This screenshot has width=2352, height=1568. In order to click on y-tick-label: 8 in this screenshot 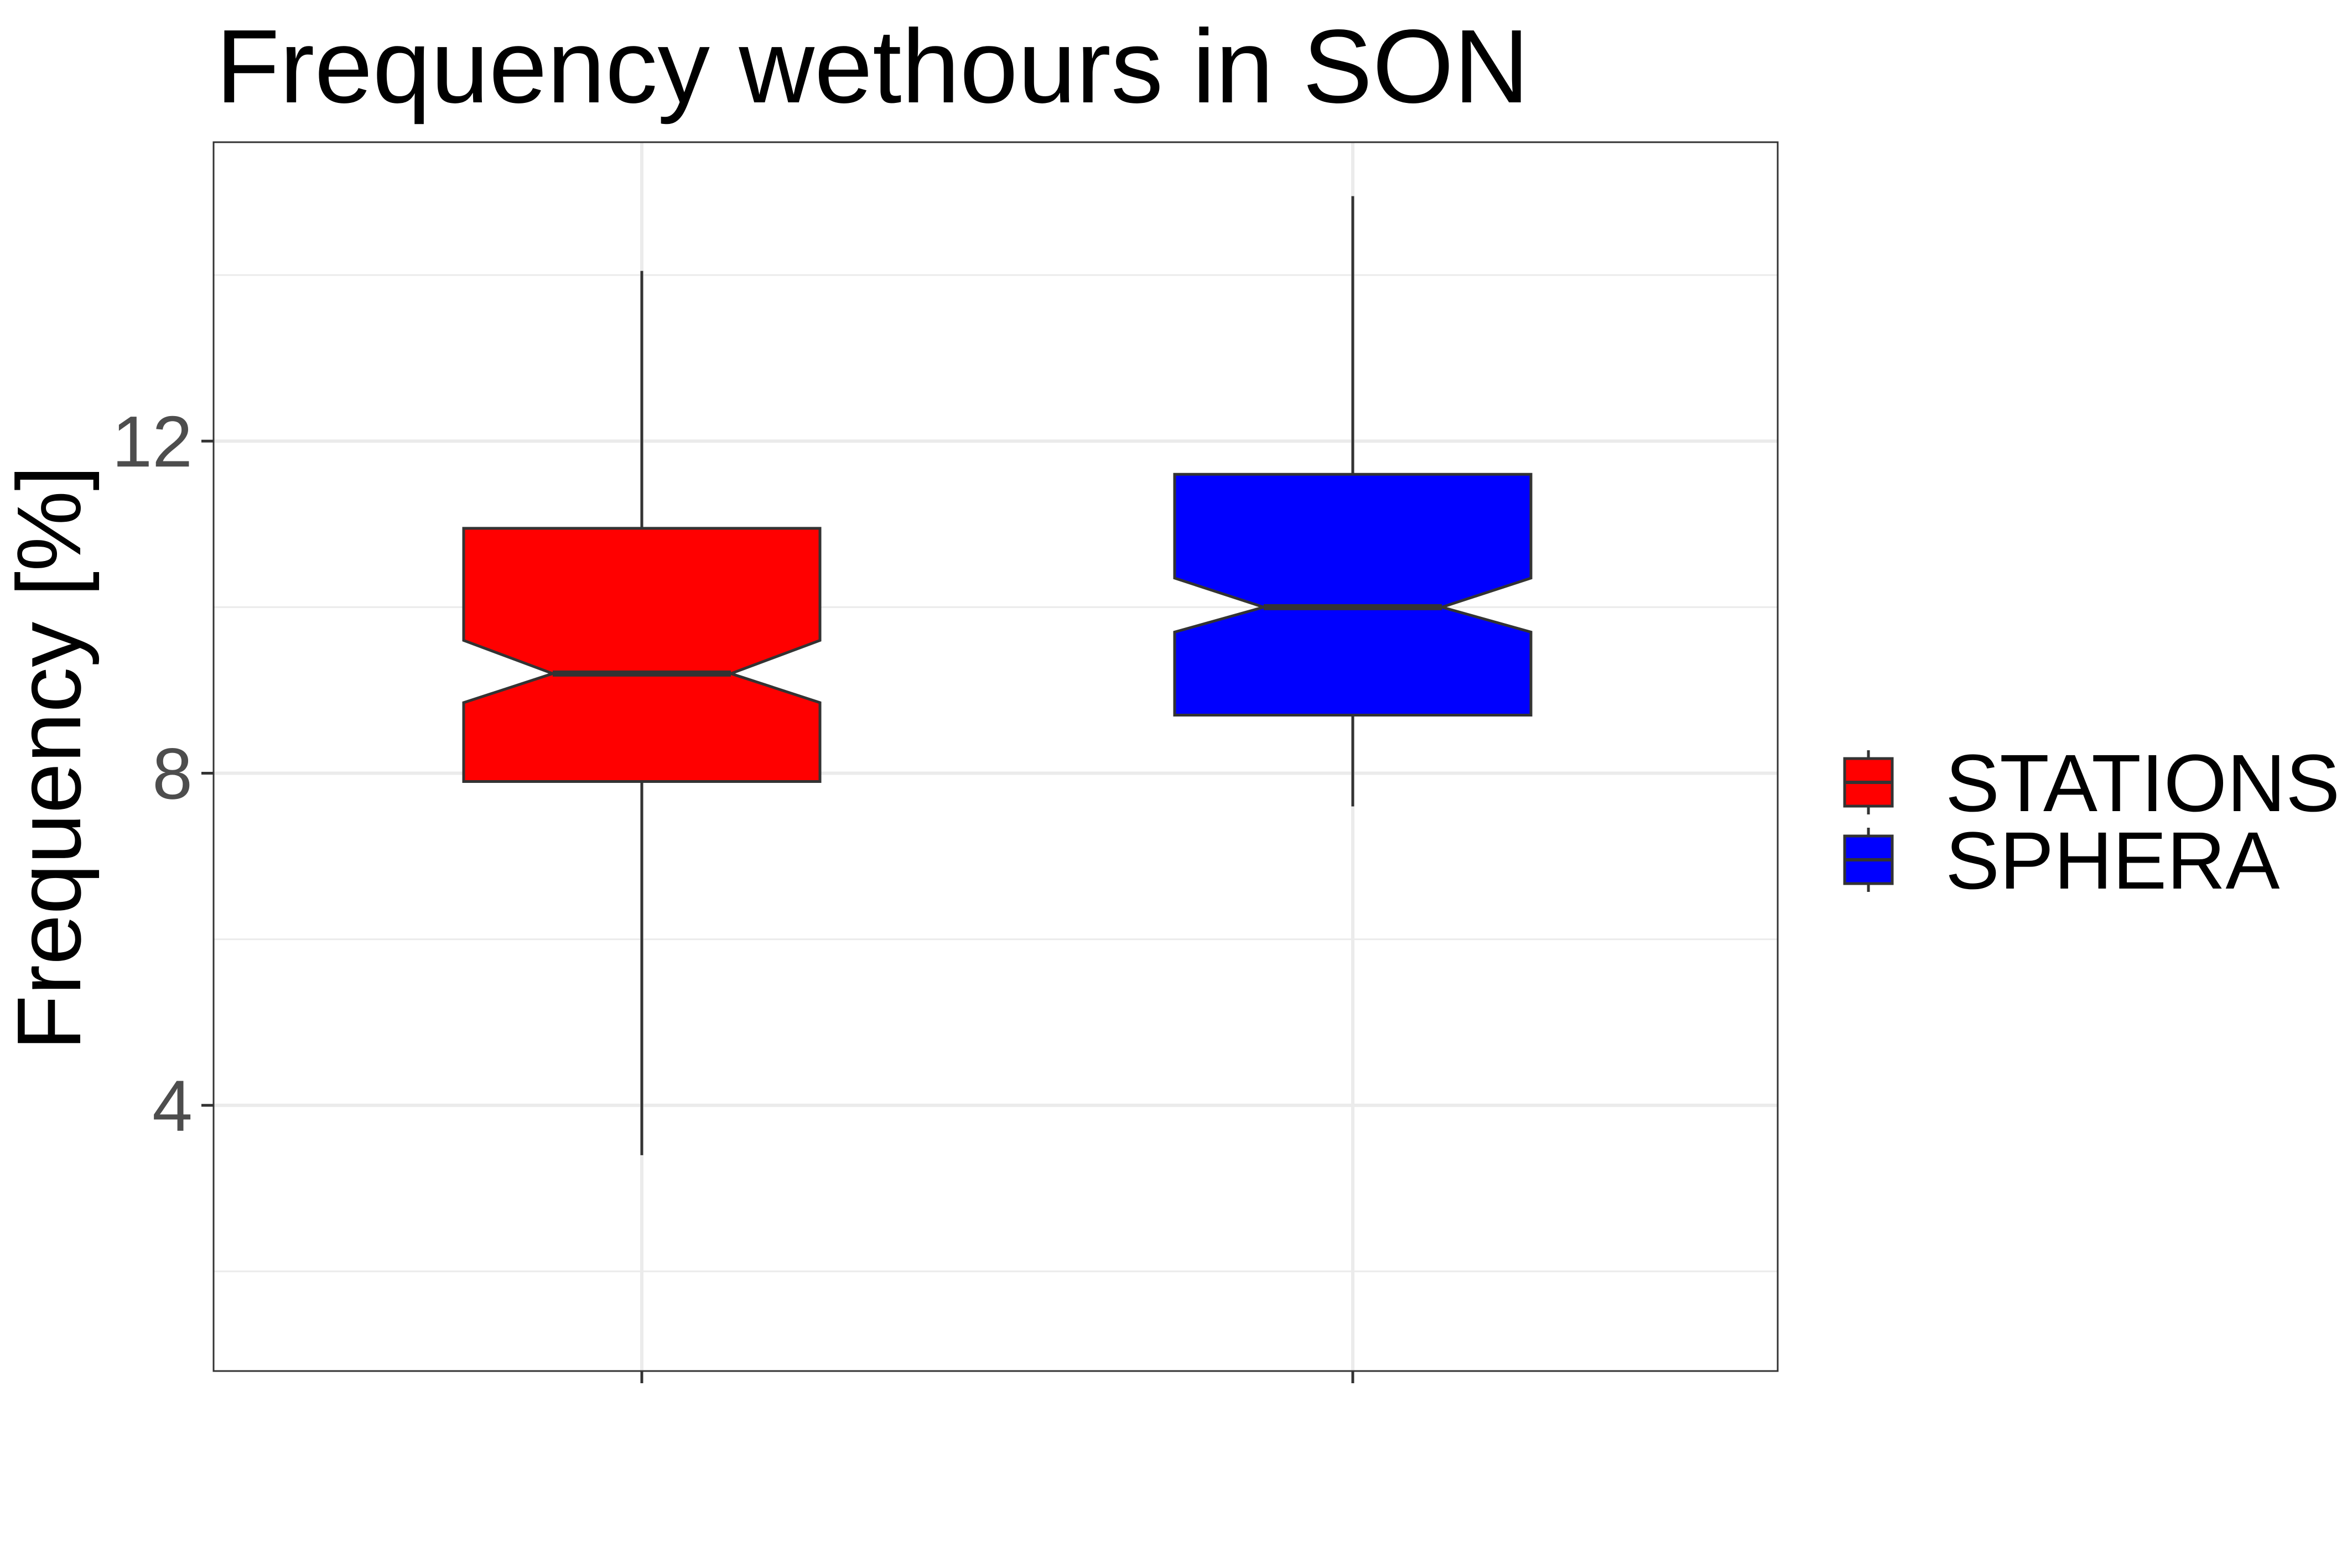, I will do `click(172, 774)`.